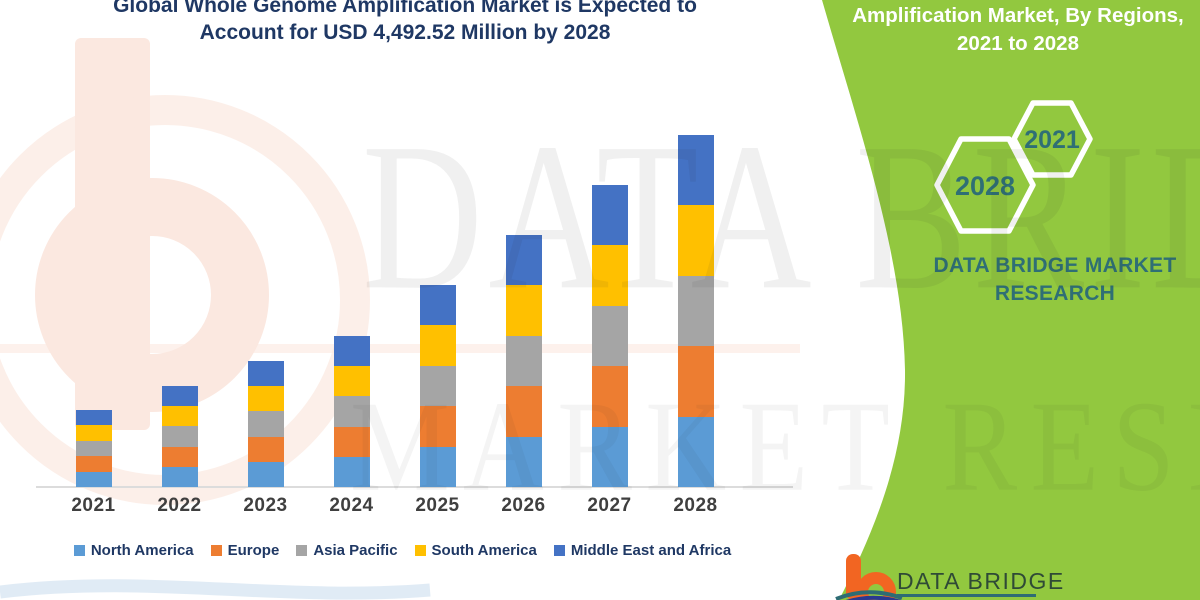  Describe the element at coordinates (695, 381) in the screenshot. I see `bar-segment-europe-2028` at that location.